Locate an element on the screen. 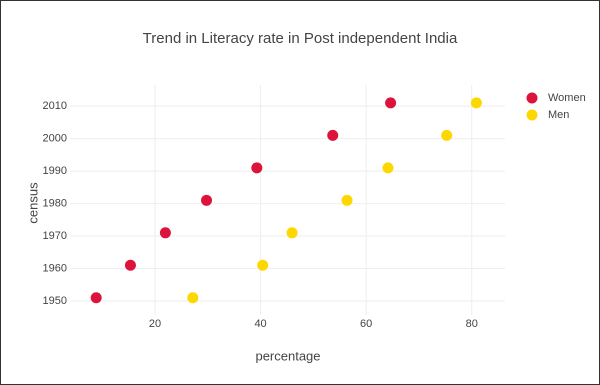  x-tick-label: 80 is located at coordinates (472, 324).